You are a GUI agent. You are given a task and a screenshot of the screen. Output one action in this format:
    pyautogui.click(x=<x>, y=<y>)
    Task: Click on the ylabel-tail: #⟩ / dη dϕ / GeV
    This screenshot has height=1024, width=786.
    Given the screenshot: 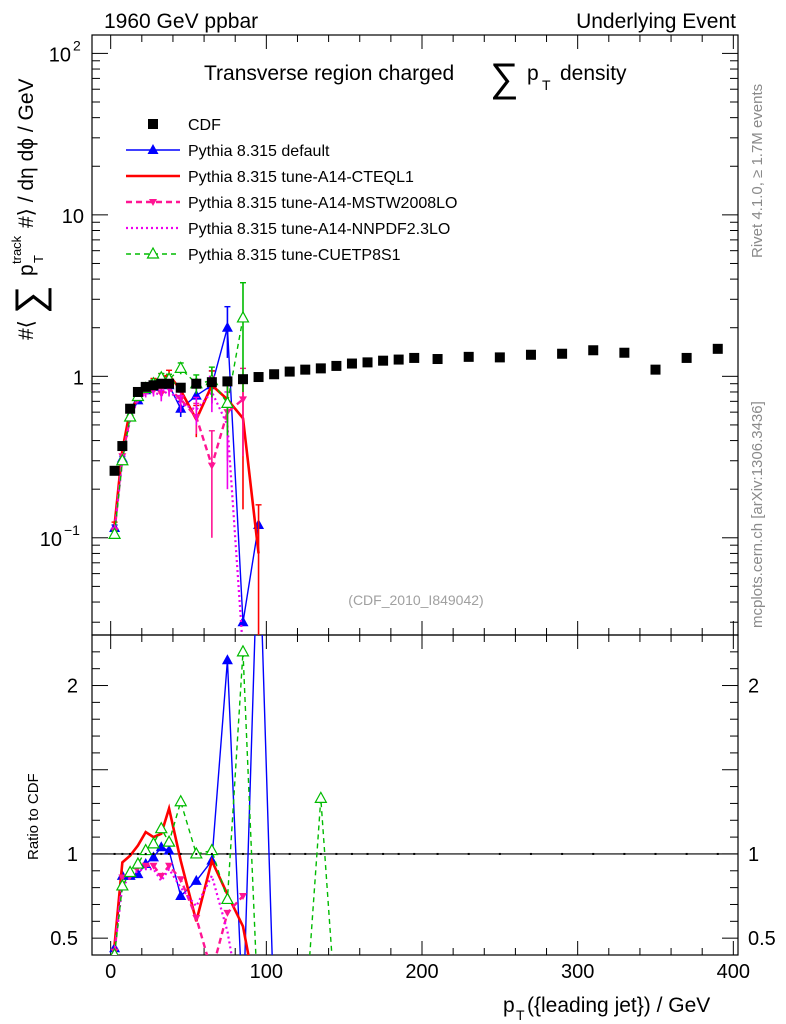 What is the action you would take?
    pyautogui.click(x=26, y=153)
    